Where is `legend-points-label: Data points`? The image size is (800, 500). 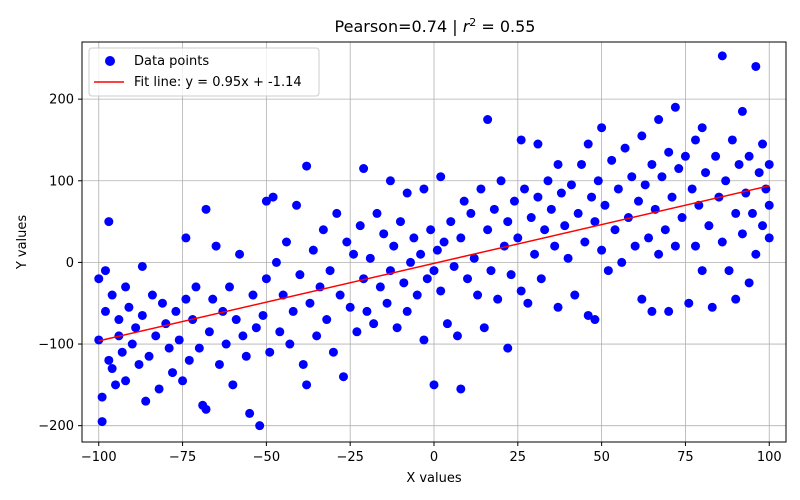 legend-points-label: Data points is located at coordinates (171, 61).